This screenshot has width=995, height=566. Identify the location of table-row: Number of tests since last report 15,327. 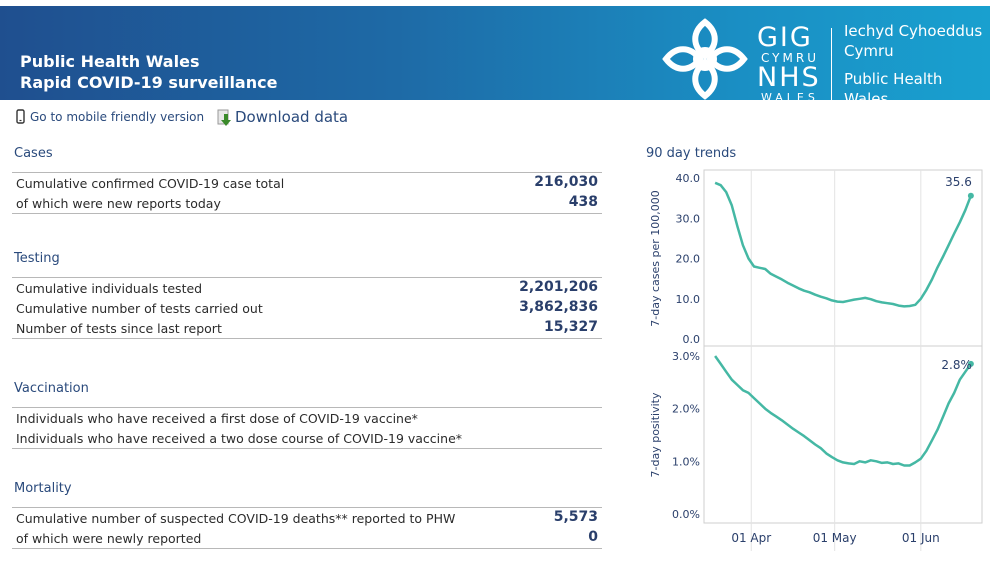
(307, 328).